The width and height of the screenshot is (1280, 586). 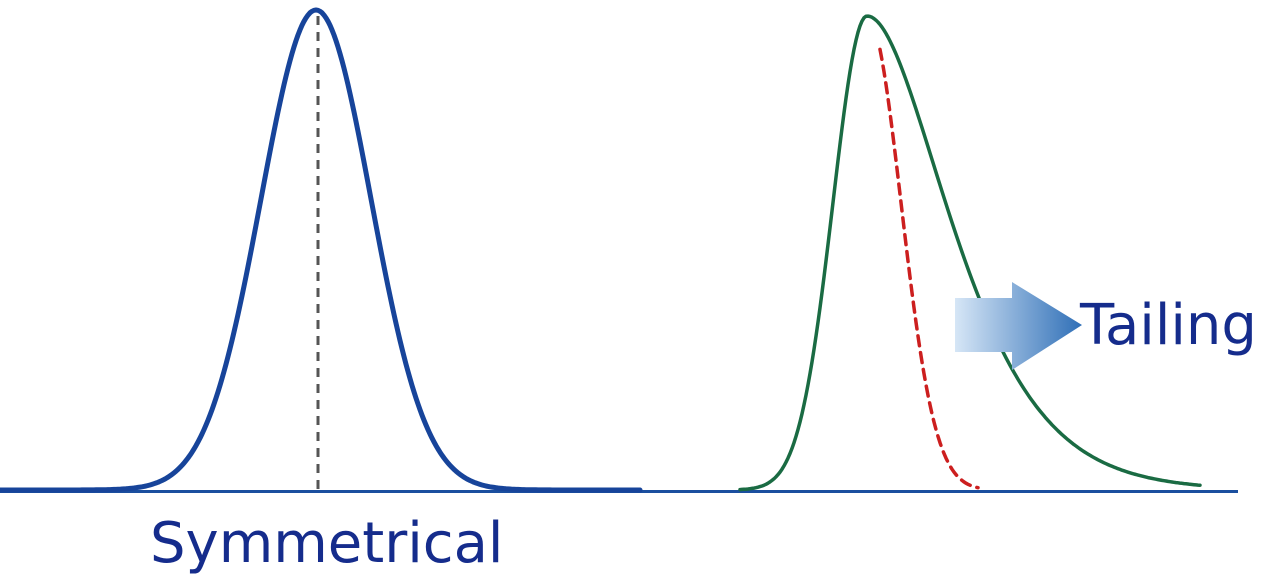 I want to click on right-arrow-icon, so click(x=1018, y=326).